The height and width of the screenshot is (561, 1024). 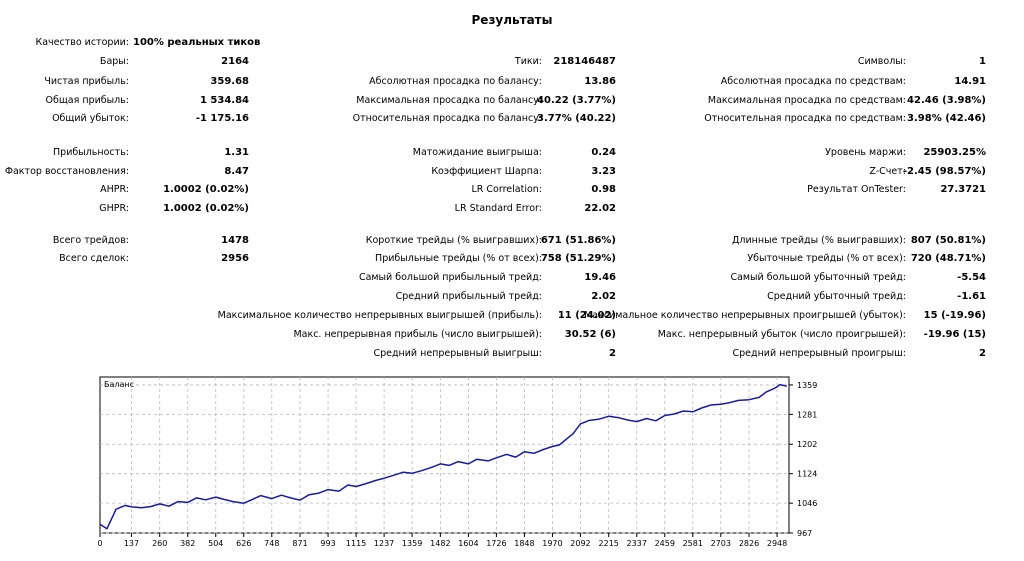 I want to click on max-dd-balance-label: Максимальная просадка по балансу:, so click(x=449, y=100).